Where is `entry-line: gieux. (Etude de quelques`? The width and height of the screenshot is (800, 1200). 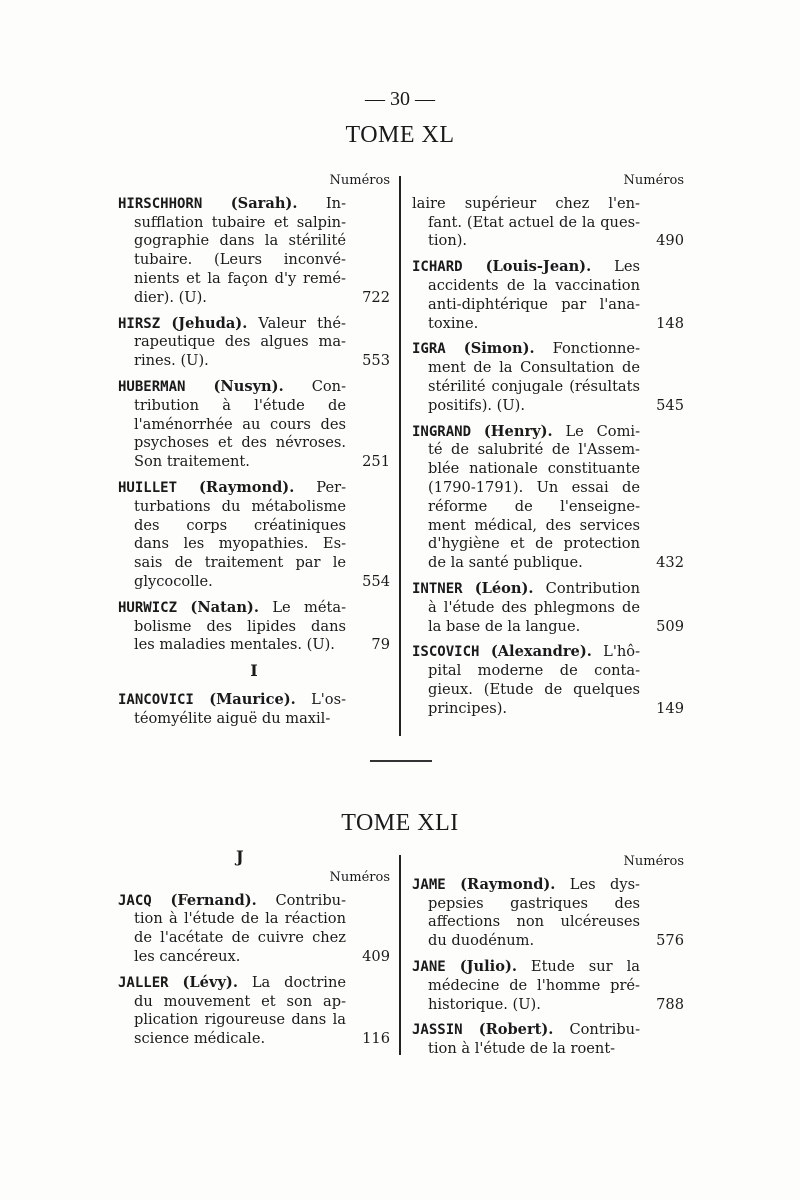 entry-line: gieux. (Etude de quelques is located at coordinates (534, 689).